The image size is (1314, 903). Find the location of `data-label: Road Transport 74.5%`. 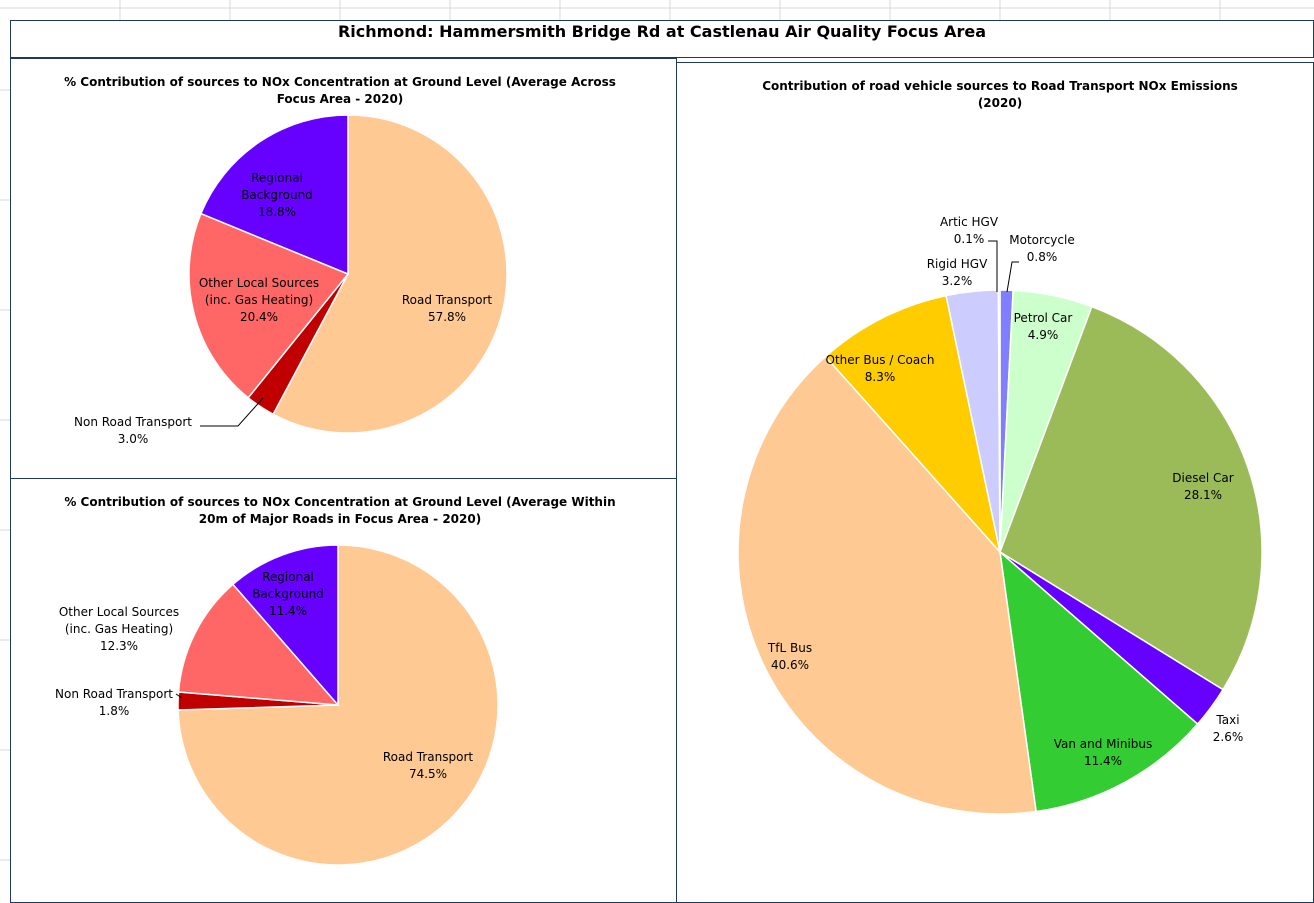

data-label: Road Transport 74.5% is located at coordinates (428, 766).